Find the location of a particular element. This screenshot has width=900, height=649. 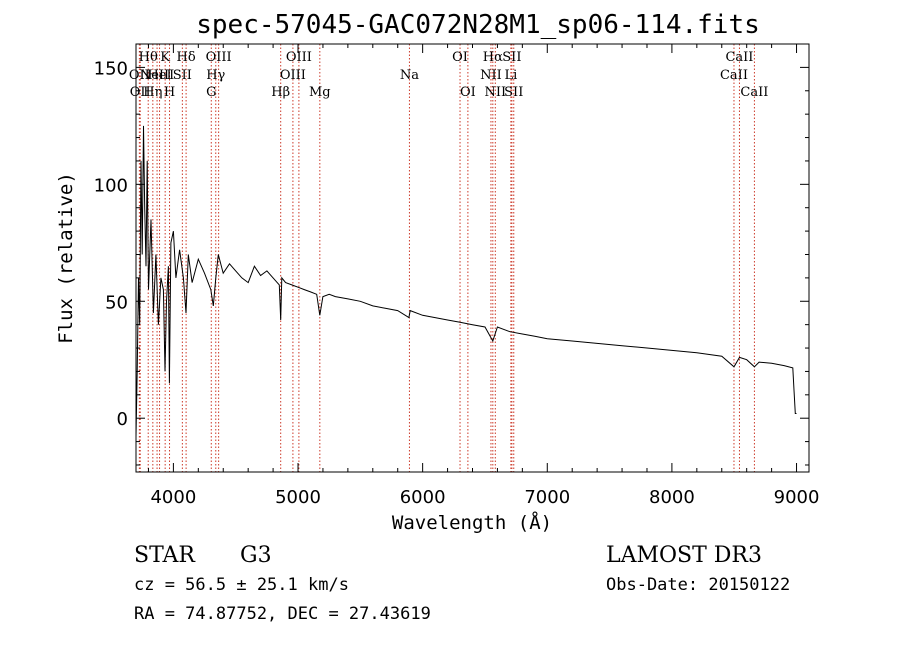

x-axis-label: Wavelength (Å) is located at coordinates (472, 522).